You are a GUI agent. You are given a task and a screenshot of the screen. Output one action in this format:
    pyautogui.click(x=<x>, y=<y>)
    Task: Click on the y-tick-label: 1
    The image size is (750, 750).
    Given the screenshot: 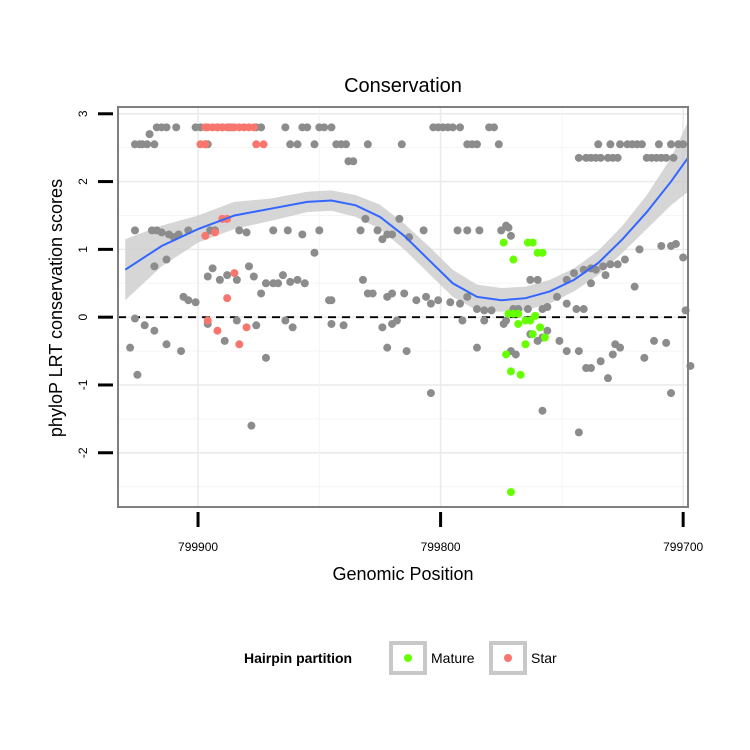 What is the action you would take?
    pyautogui.click(x=83, y=249)
    